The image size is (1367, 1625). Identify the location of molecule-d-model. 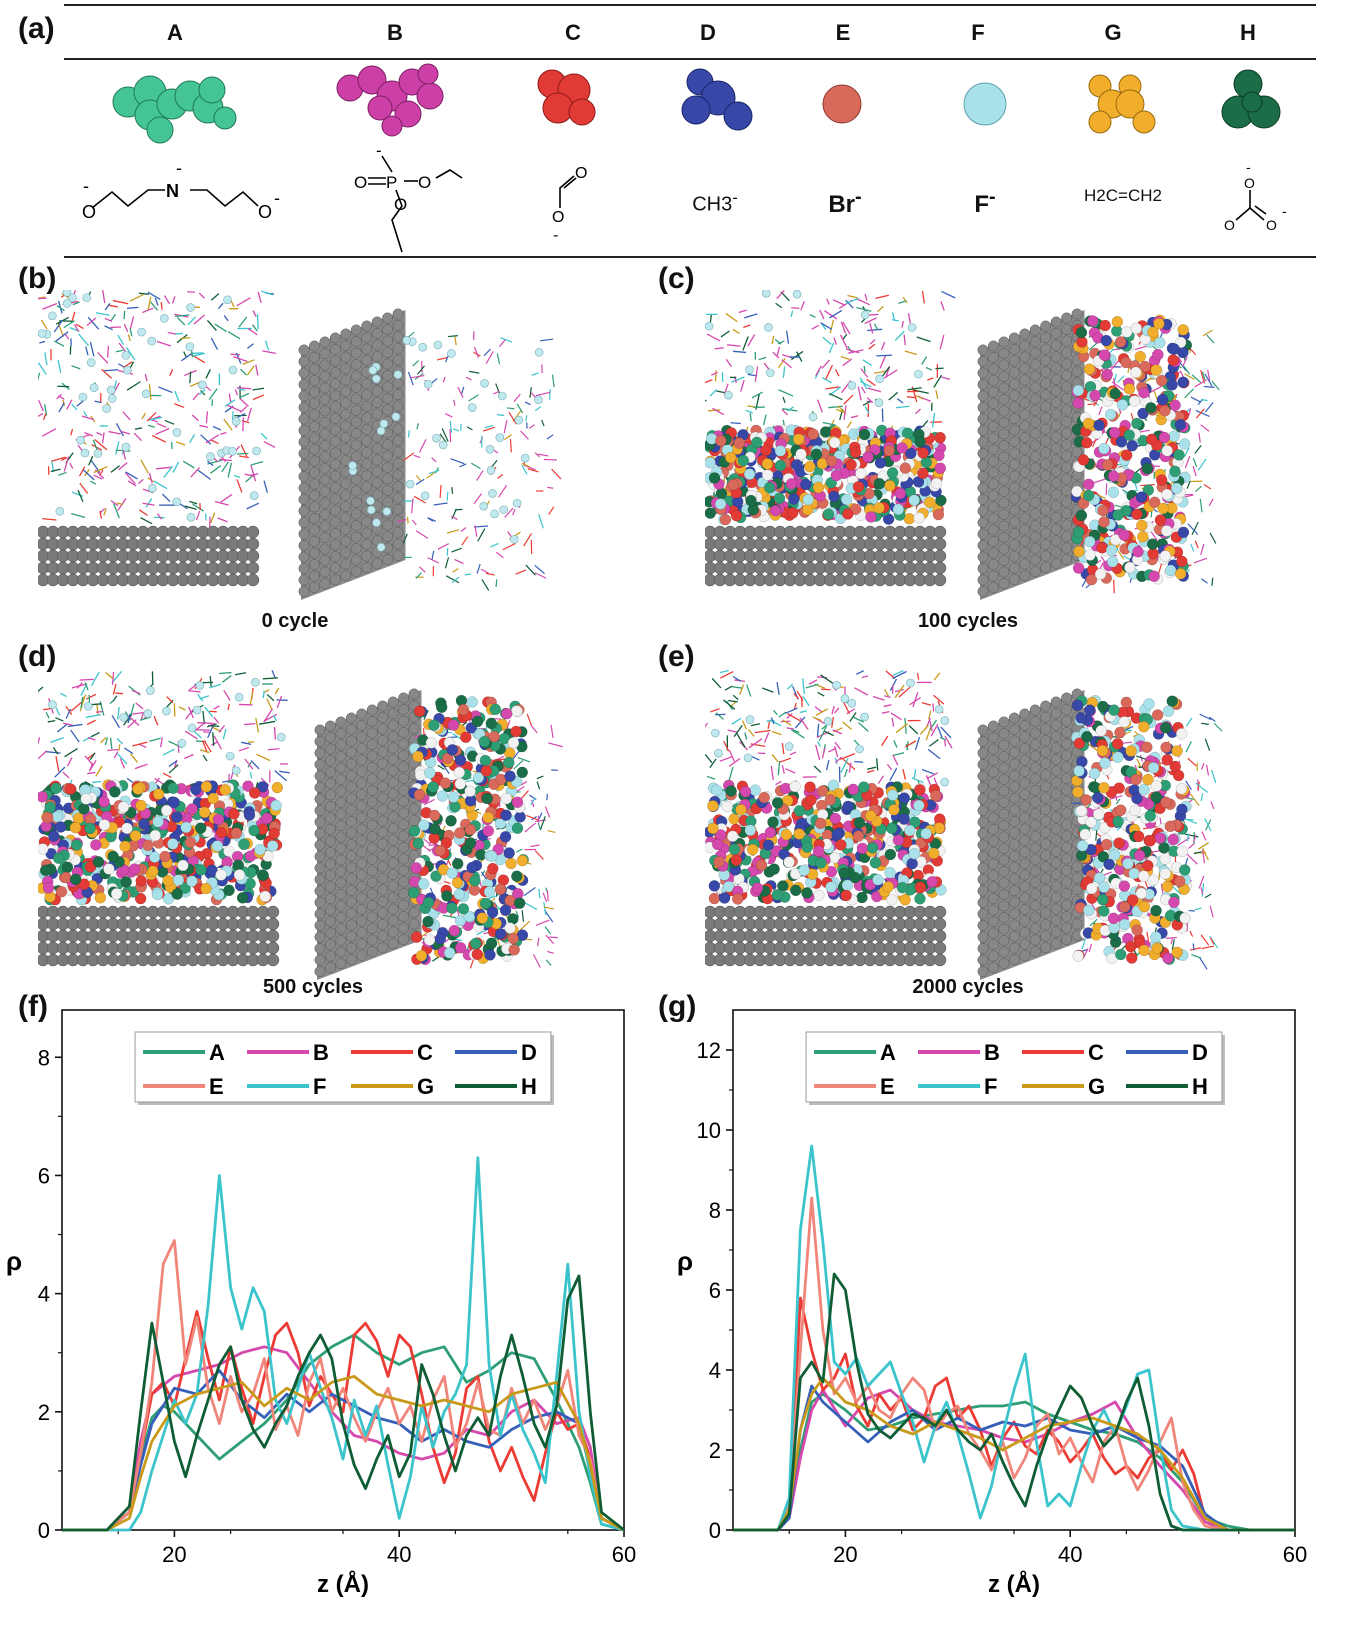
(717, 99).